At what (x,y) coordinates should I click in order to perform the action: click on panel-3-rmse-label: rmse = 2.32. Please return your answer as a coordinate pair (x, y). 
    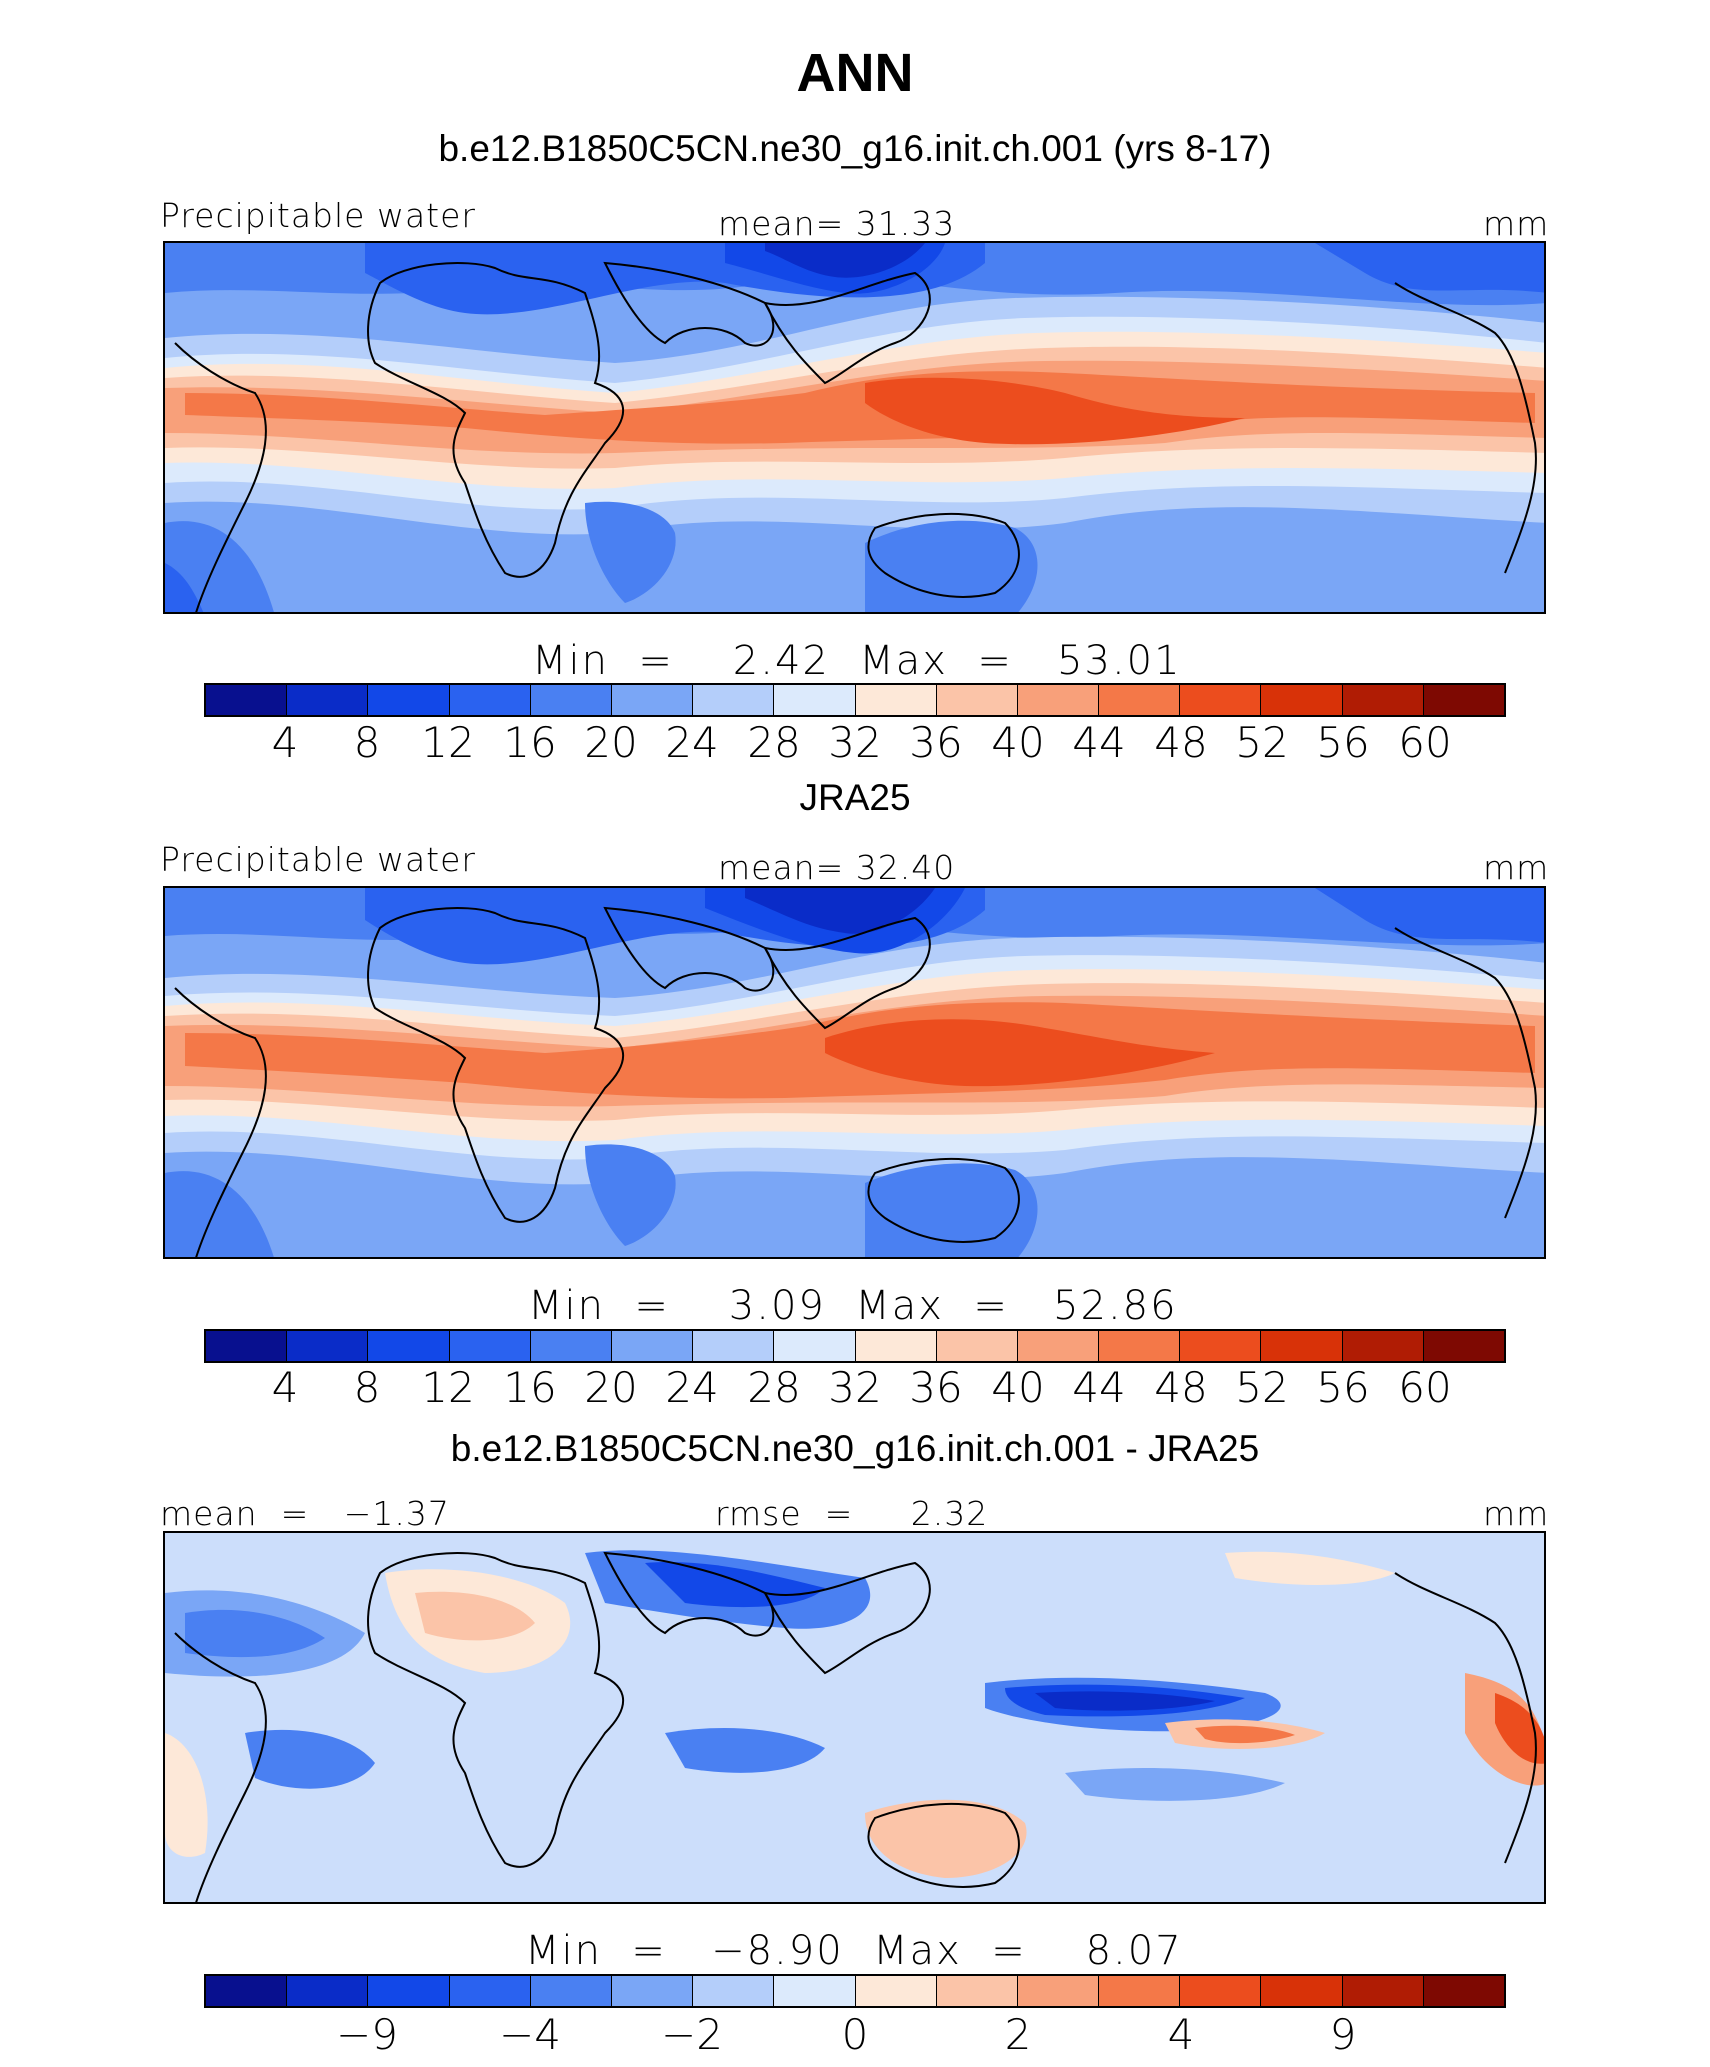
    Looking at the image, I should click on (852, 1513).